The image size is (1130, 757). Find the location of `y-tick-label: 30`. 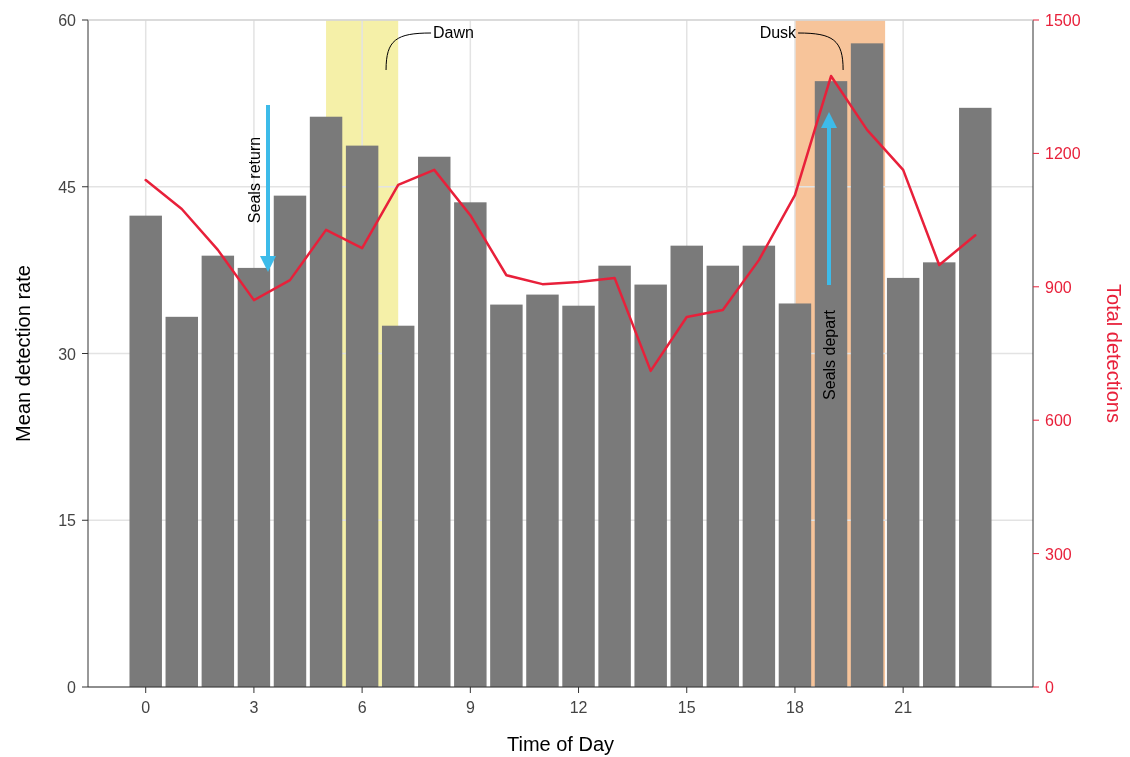

y-tick-label: 30 is located at coordinates (67, 354).